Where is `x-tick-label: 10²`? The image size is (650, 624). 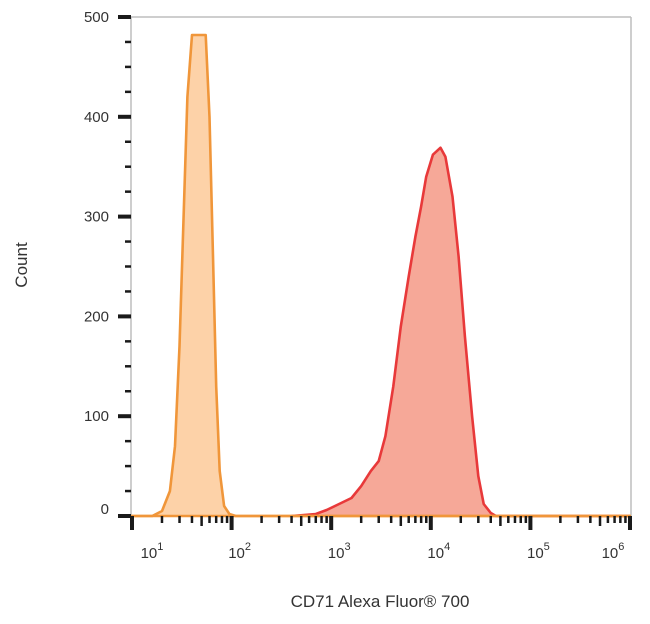 x-tick-label: 10² is located at coordinates (239, 551).